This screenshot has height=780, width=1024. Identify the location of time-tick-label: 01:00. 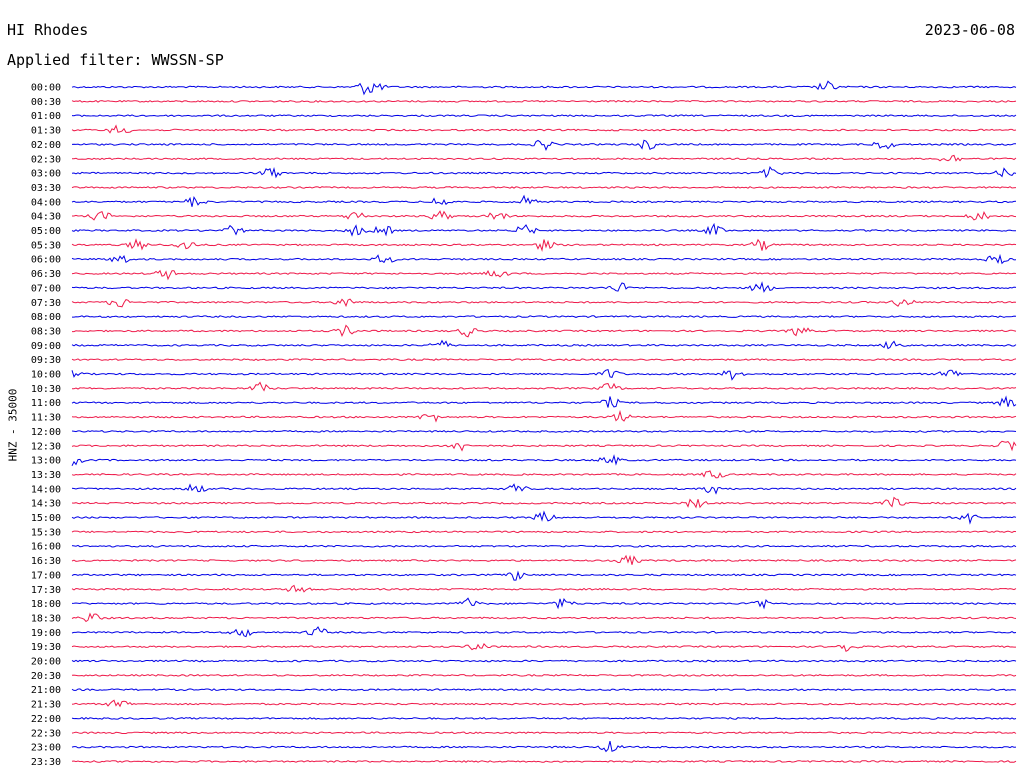
(46, 116).